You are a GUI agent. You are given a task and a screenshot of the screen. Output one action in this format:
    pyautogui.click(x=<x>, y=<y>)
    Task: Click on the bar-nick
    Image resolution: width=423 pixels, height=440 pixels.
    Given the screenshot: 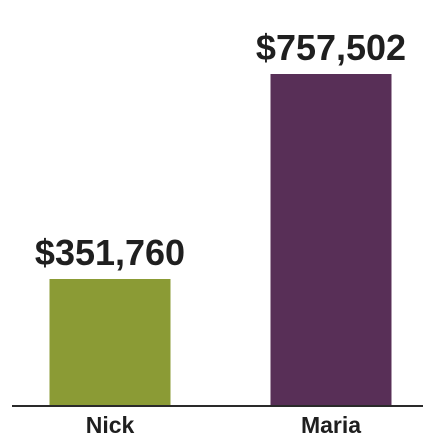 What is the action you would take?
    pyautogui.click(x=110, y=342)
    